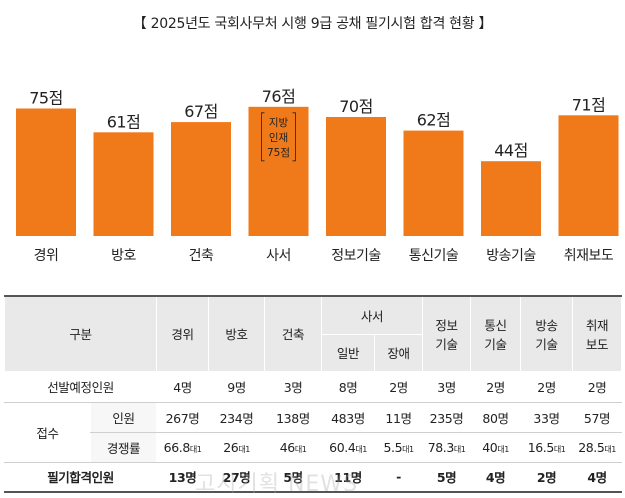 This screenshot has height=498, width=625. Describe the element at coordinates (348, 417) in the screenshot. I see `table-cell: 483명` at that location.